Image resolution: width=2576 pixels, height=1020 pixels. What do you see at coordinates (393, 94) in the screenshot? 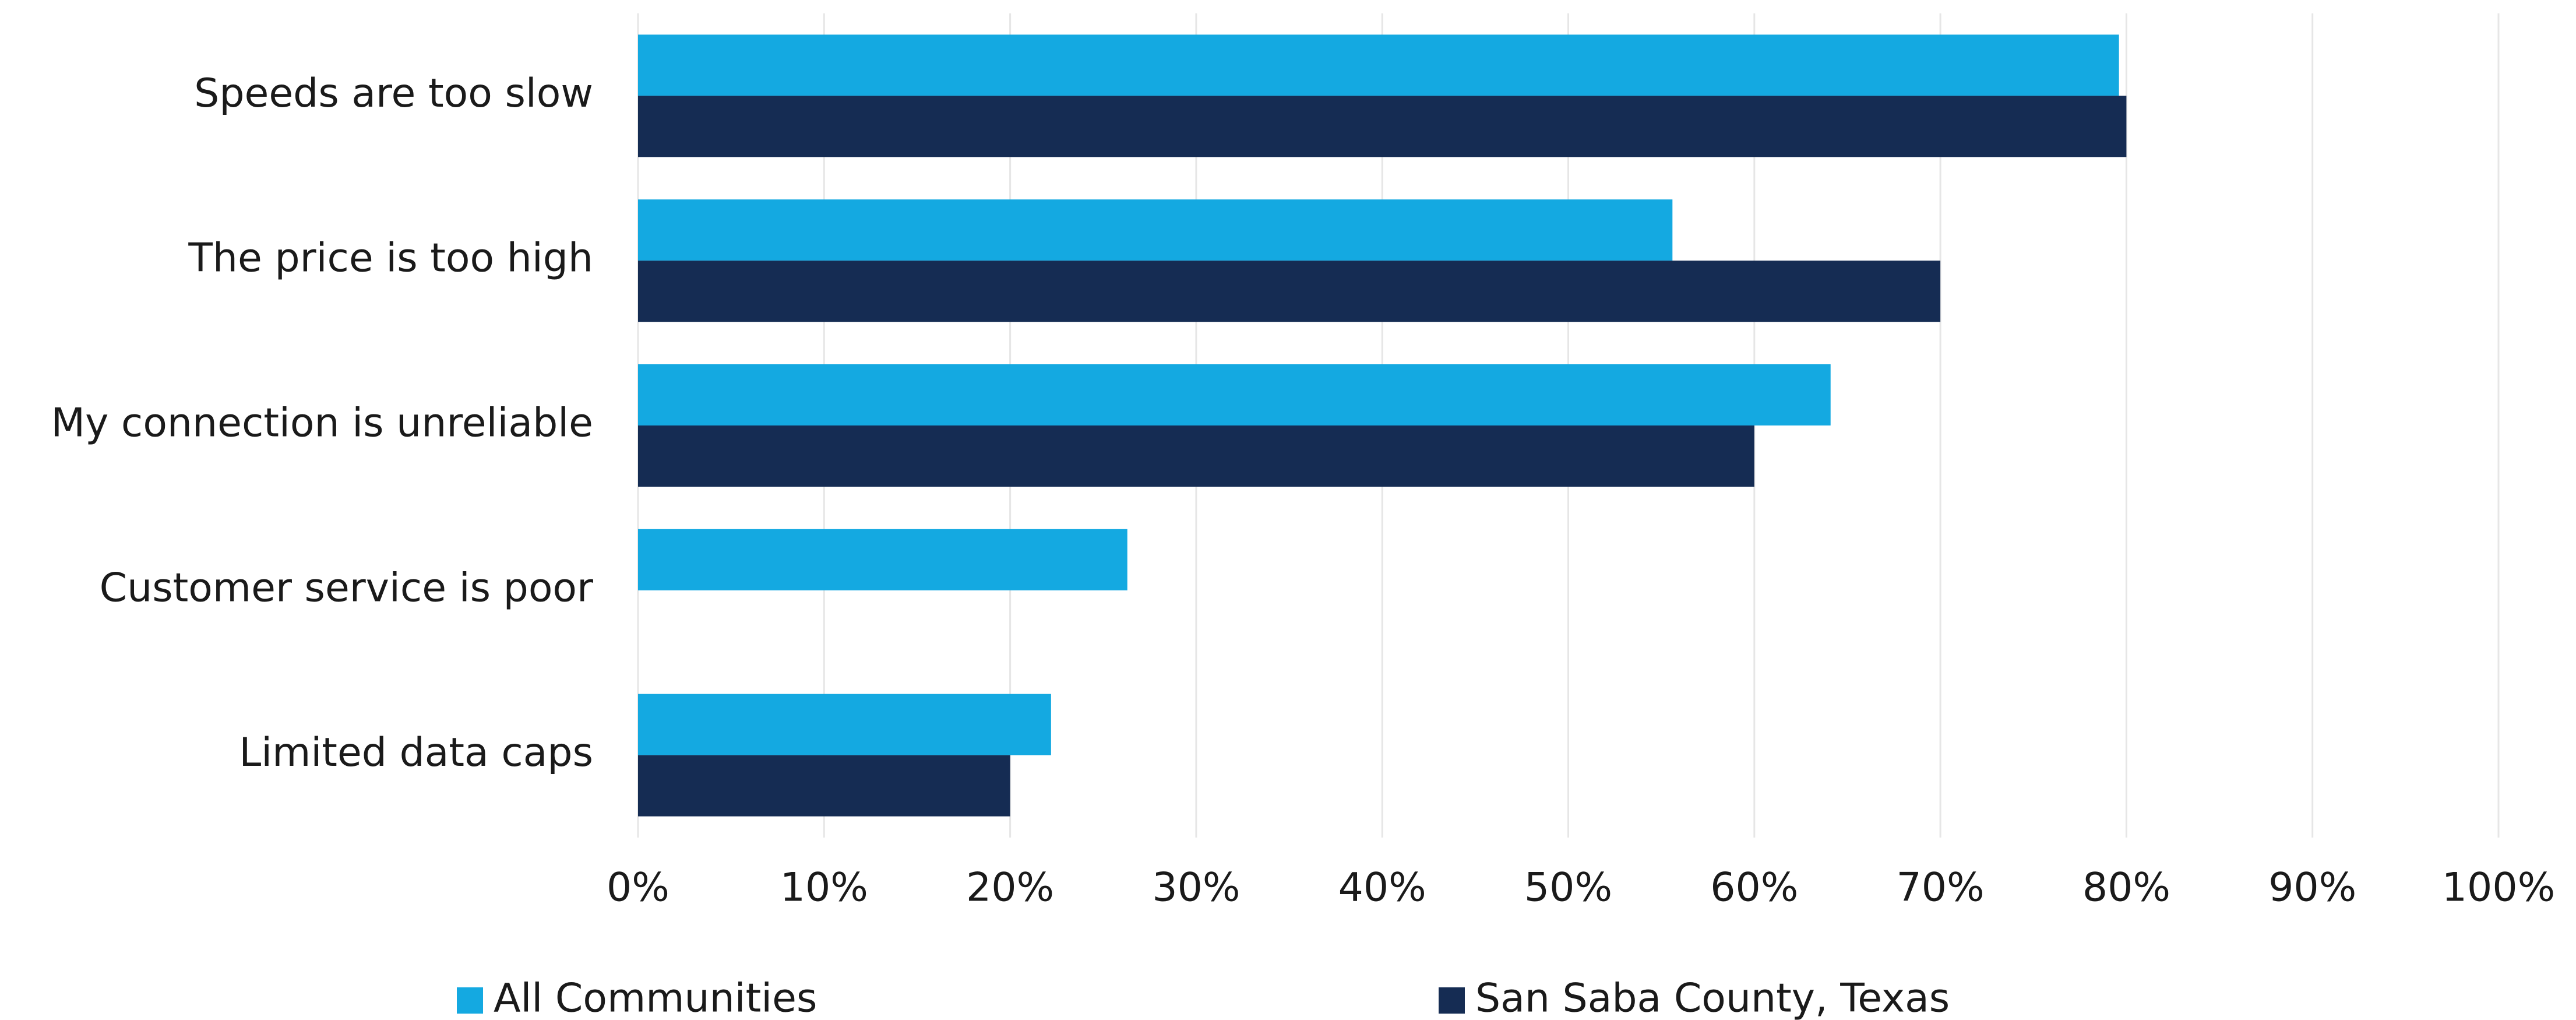
I see `y-tick-label: Speeds are too slow` at bounding box center [393, 94].